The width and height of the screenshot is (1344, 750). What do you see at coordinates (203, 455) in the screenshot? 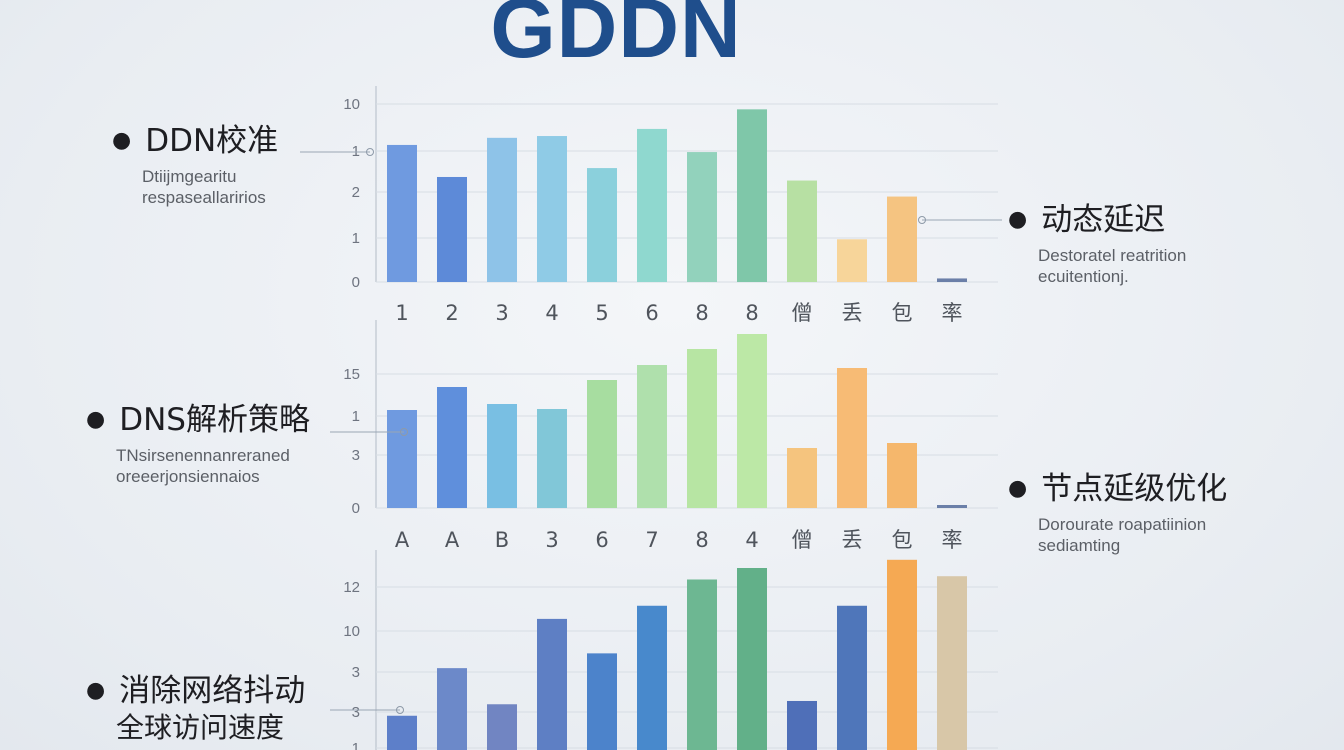
I see `annotation-line: TNsirsenennanreraned` at bounding box center [203, 455].